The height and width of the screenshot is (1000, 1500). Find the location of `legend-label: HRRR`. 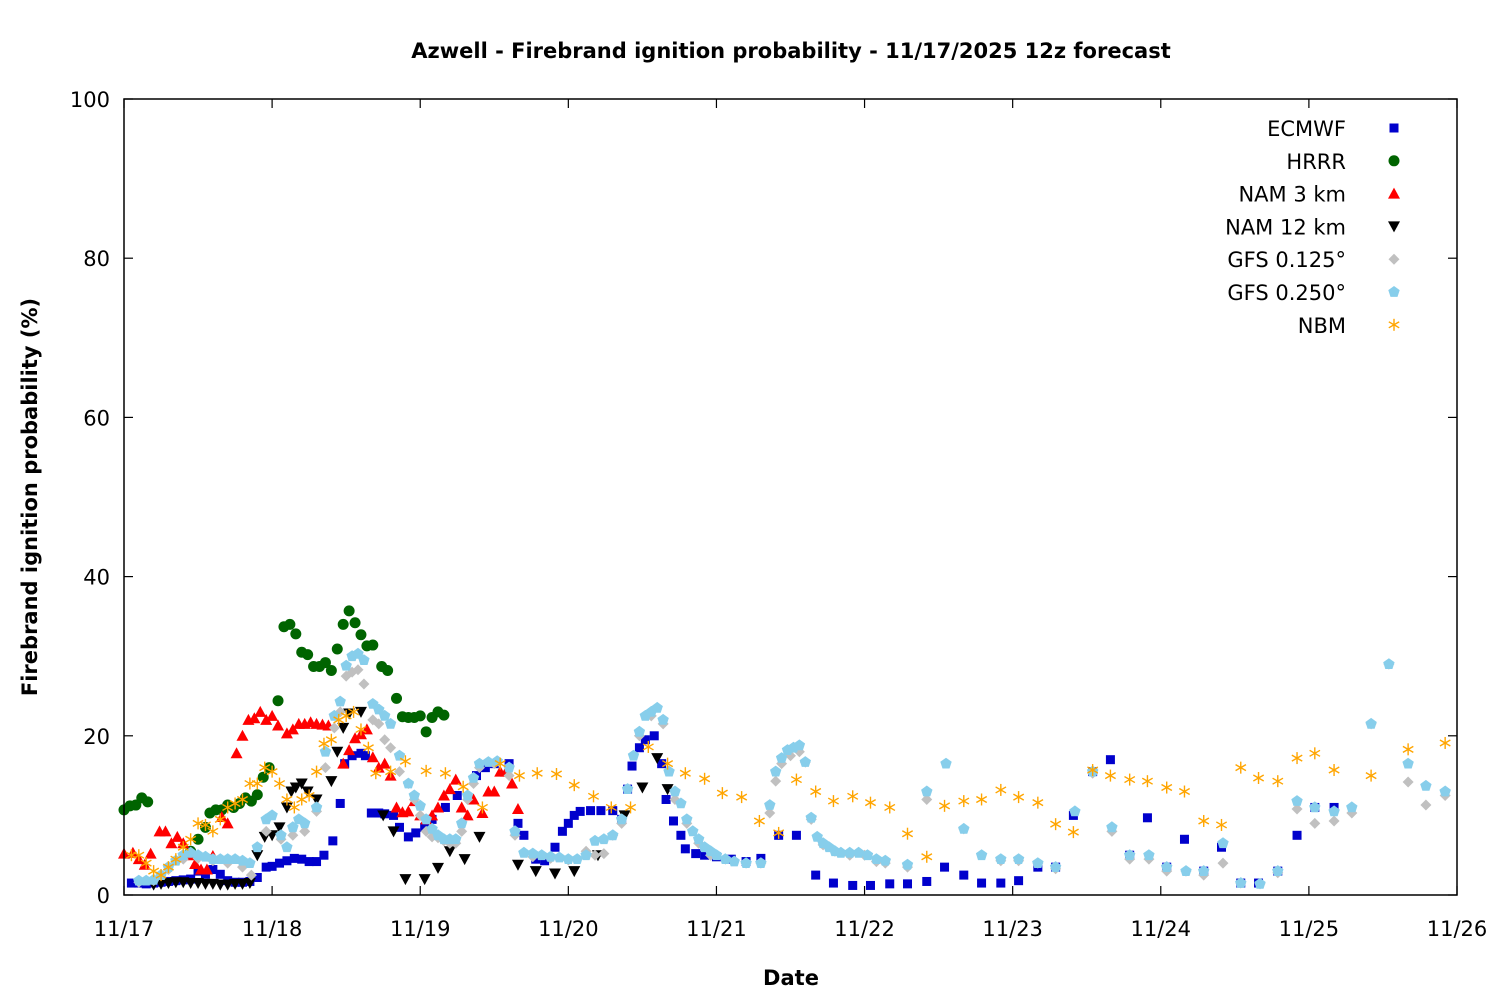

legend-label: HRRR is located at coordinates (1316, 162).